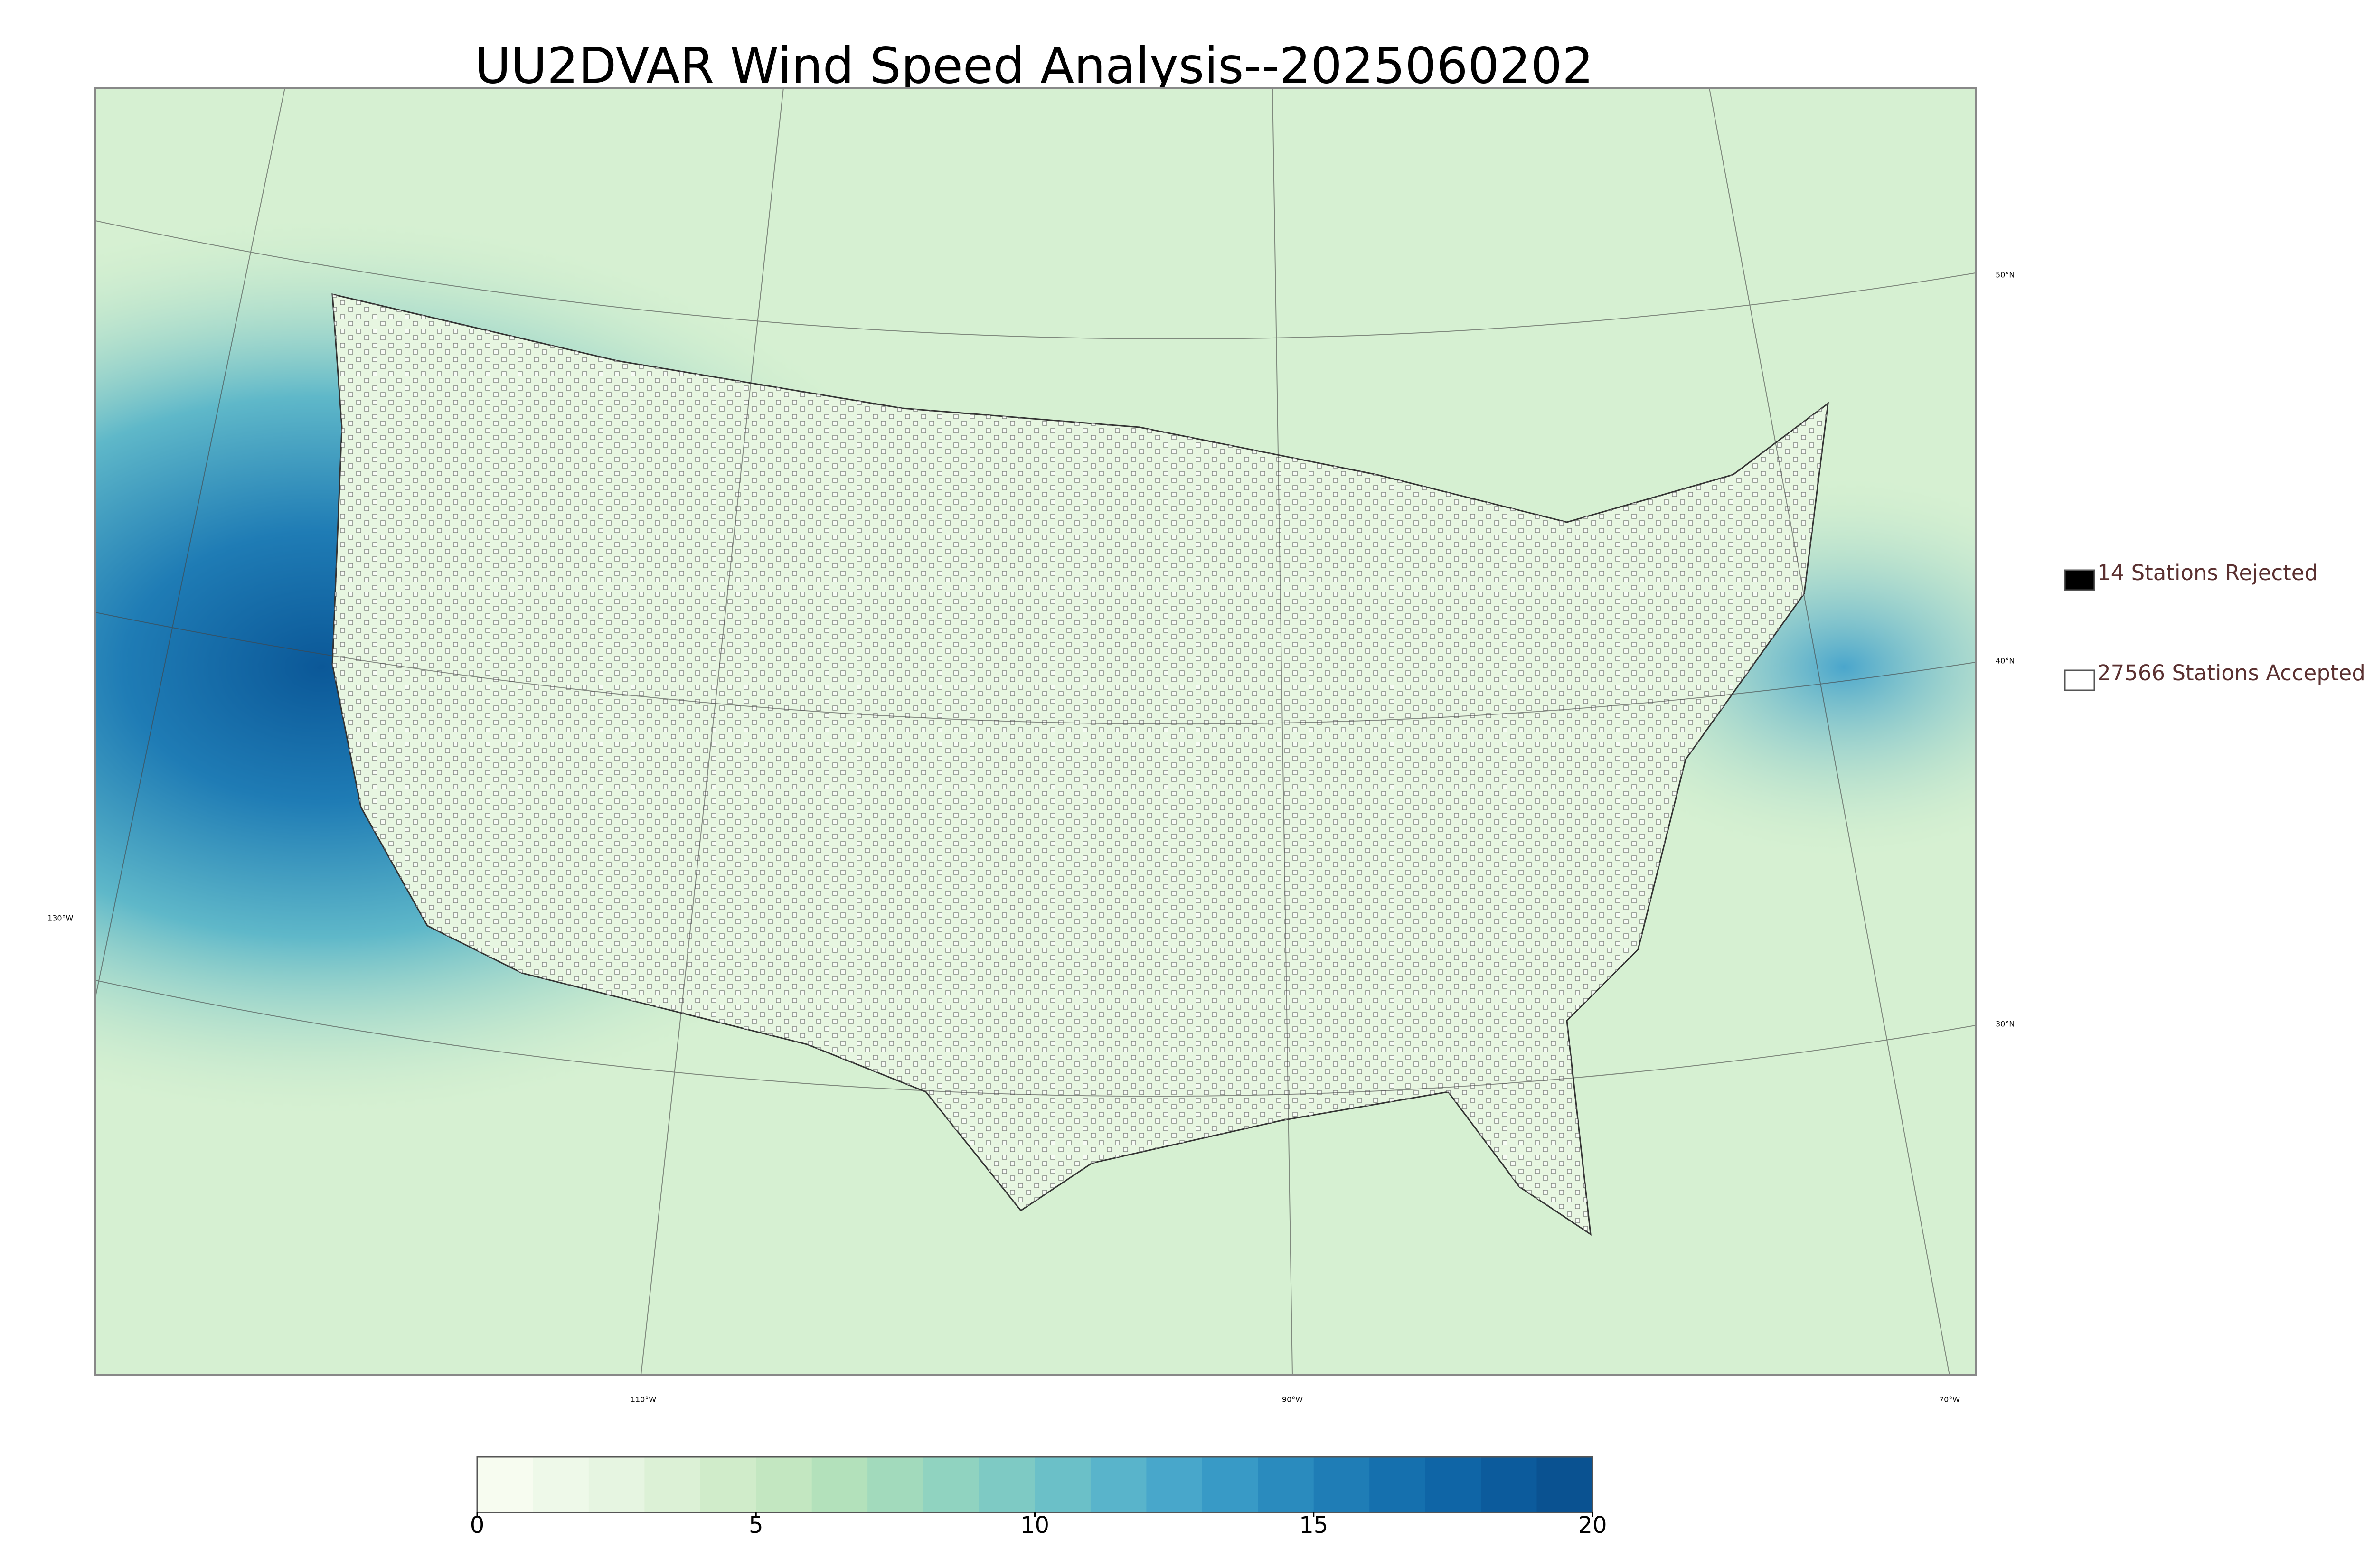 This screenshot has width=2374, height=1568. I want to click on colorbar: 0 5 10 15 20, so click(1038, 1498).